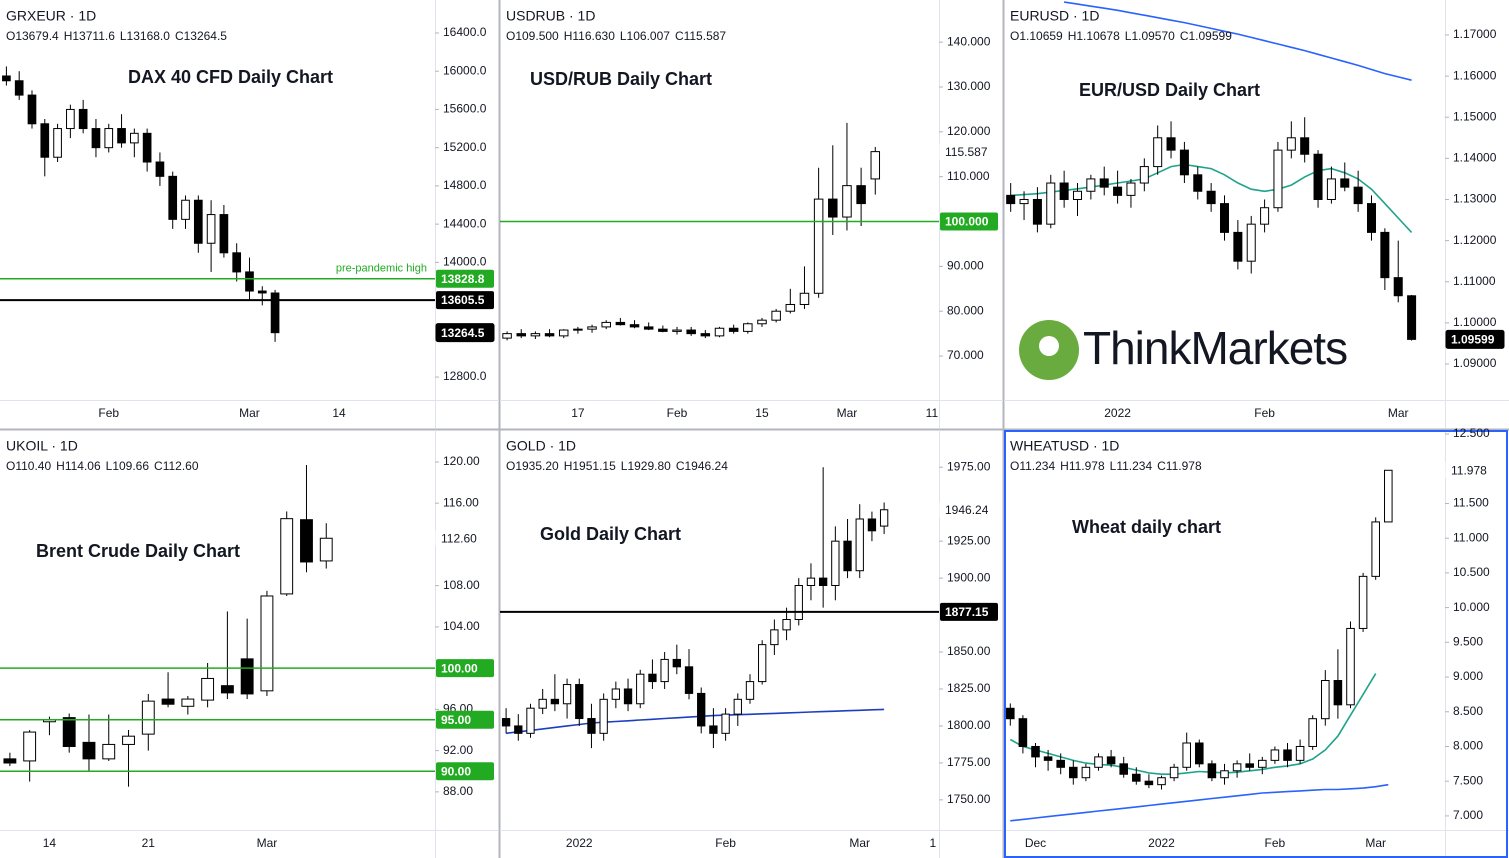 Image resolution: width=1509 pixels, height=858 pixels. I want to click on last-price-label: 112.60, so click(459, 538).